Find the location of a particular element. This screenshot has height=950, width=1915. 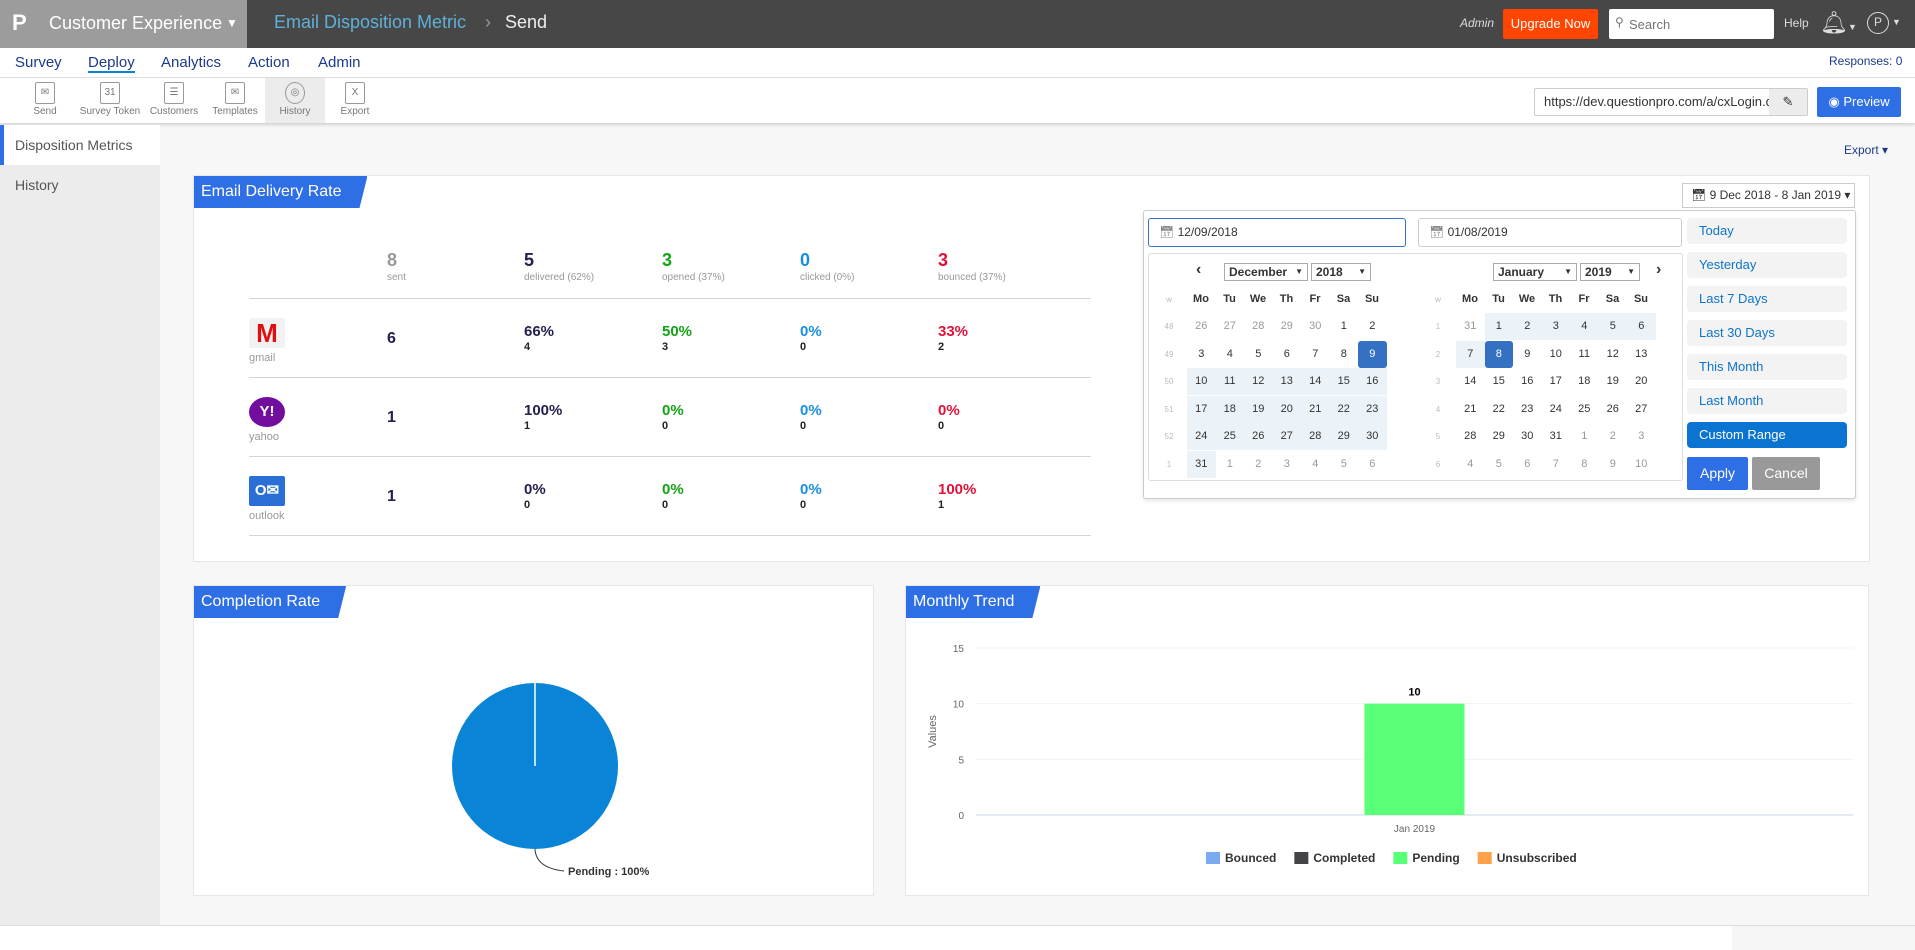

calendar-day: 17 is located at coordinates (1555, 381).